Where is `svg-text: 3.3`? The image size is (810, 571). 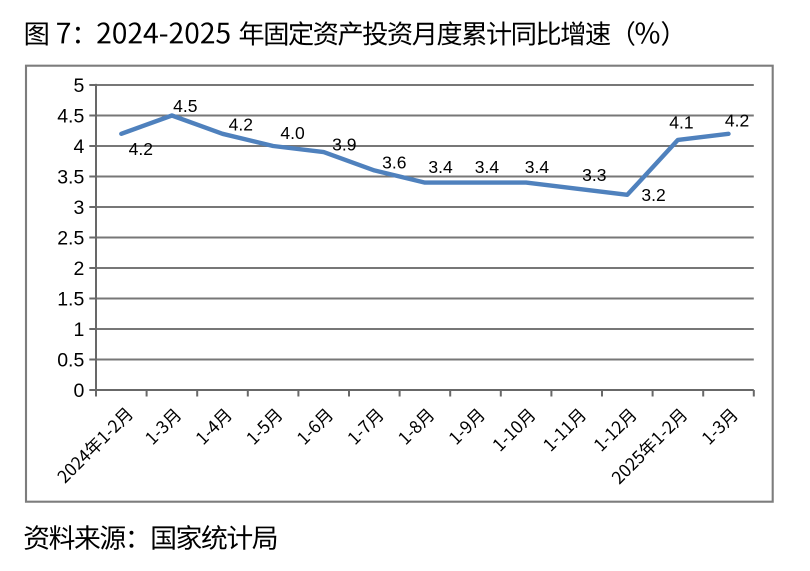 svg-text: 3.3 is located at coordinates (594, 175).